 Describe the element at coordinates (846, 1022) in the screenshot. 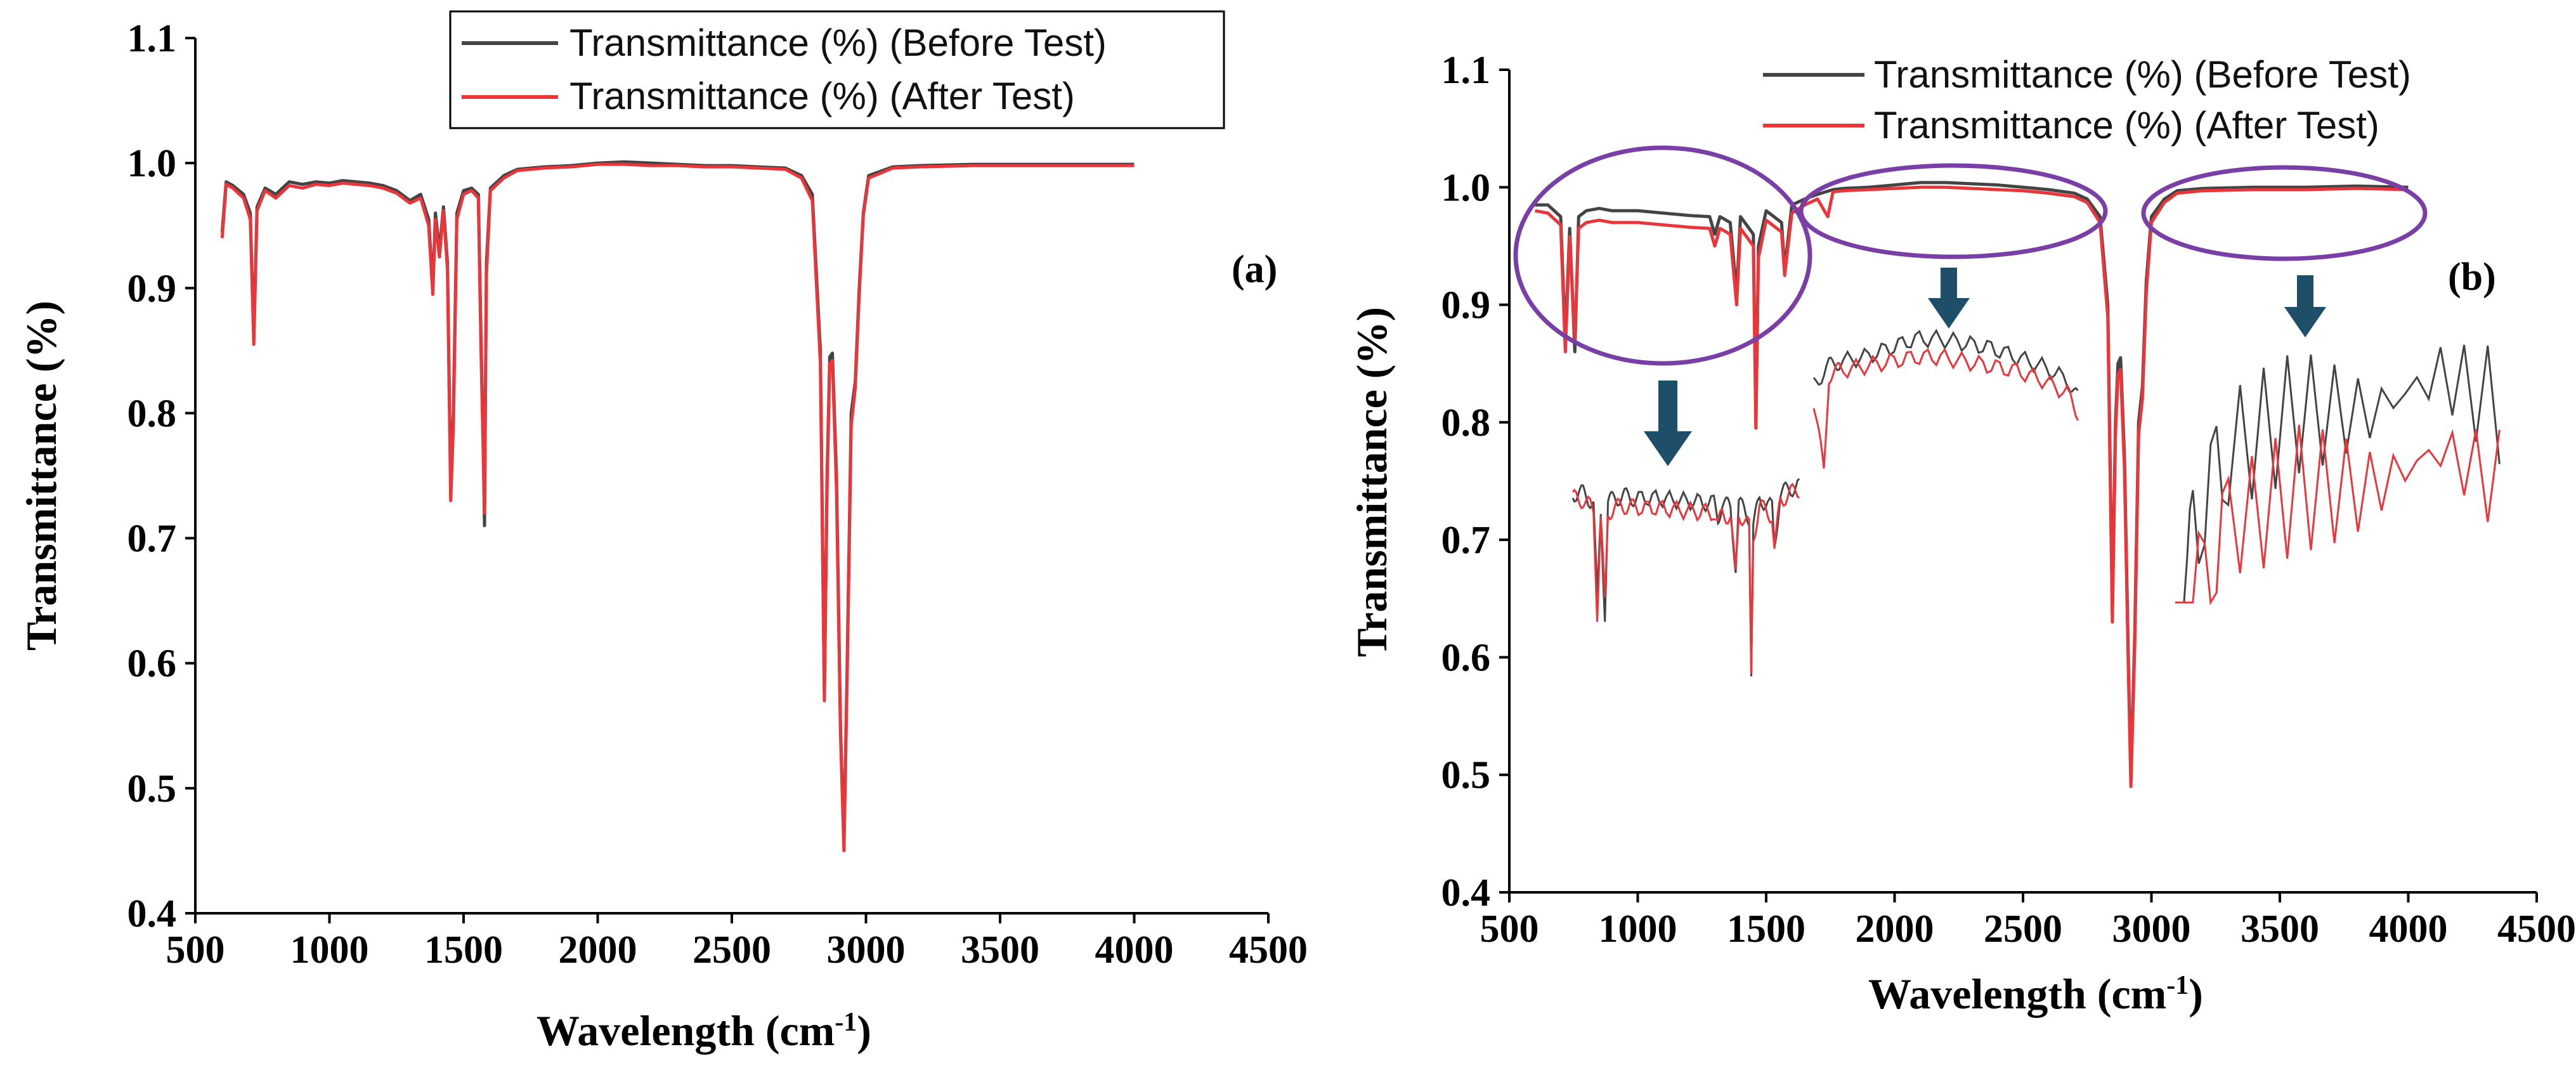

I see `panel-a-x-axis-title-sup: -1` at that location.